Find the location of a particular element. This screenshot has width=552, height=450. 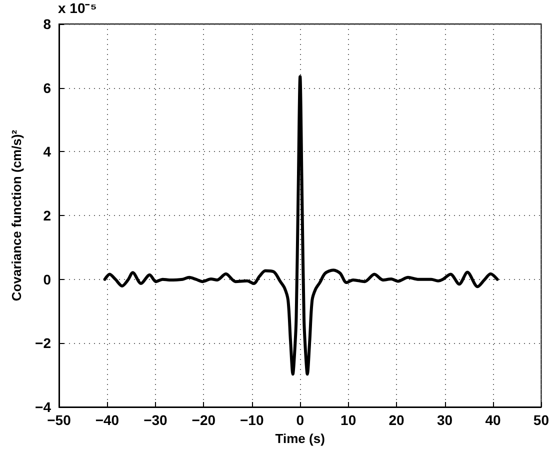

y-tick-label: 8 is located at coordinates (47, 24).